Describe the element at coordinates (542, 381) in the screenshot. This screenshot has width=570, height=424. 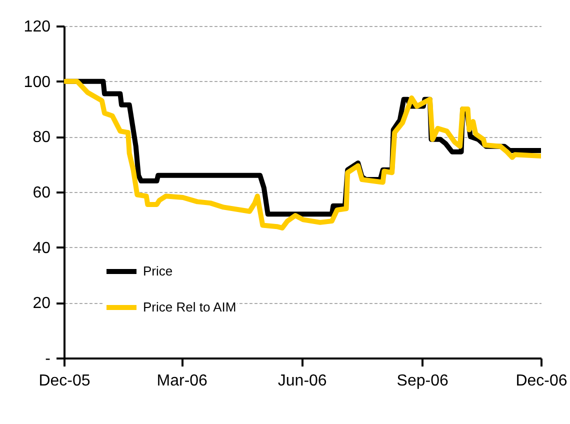
I see `x-tick-label: Dec-06` at that location.